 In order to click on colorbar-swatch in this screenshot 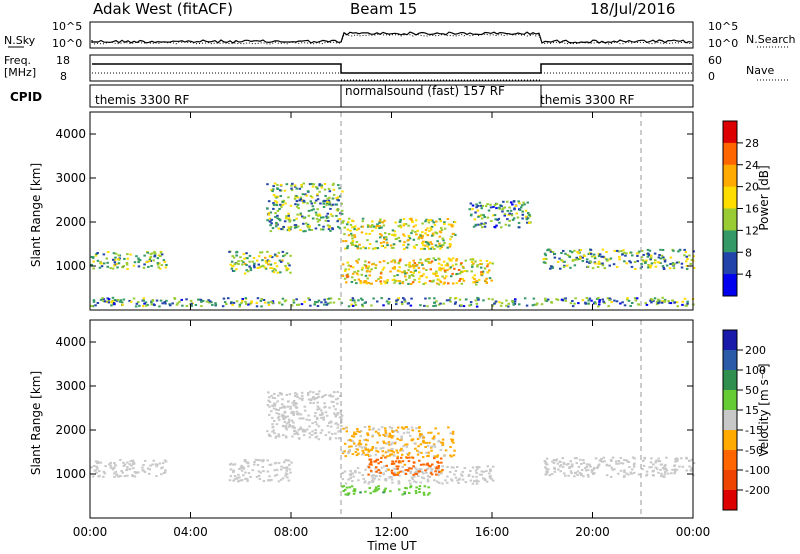, I will do `click(730, 219)`.